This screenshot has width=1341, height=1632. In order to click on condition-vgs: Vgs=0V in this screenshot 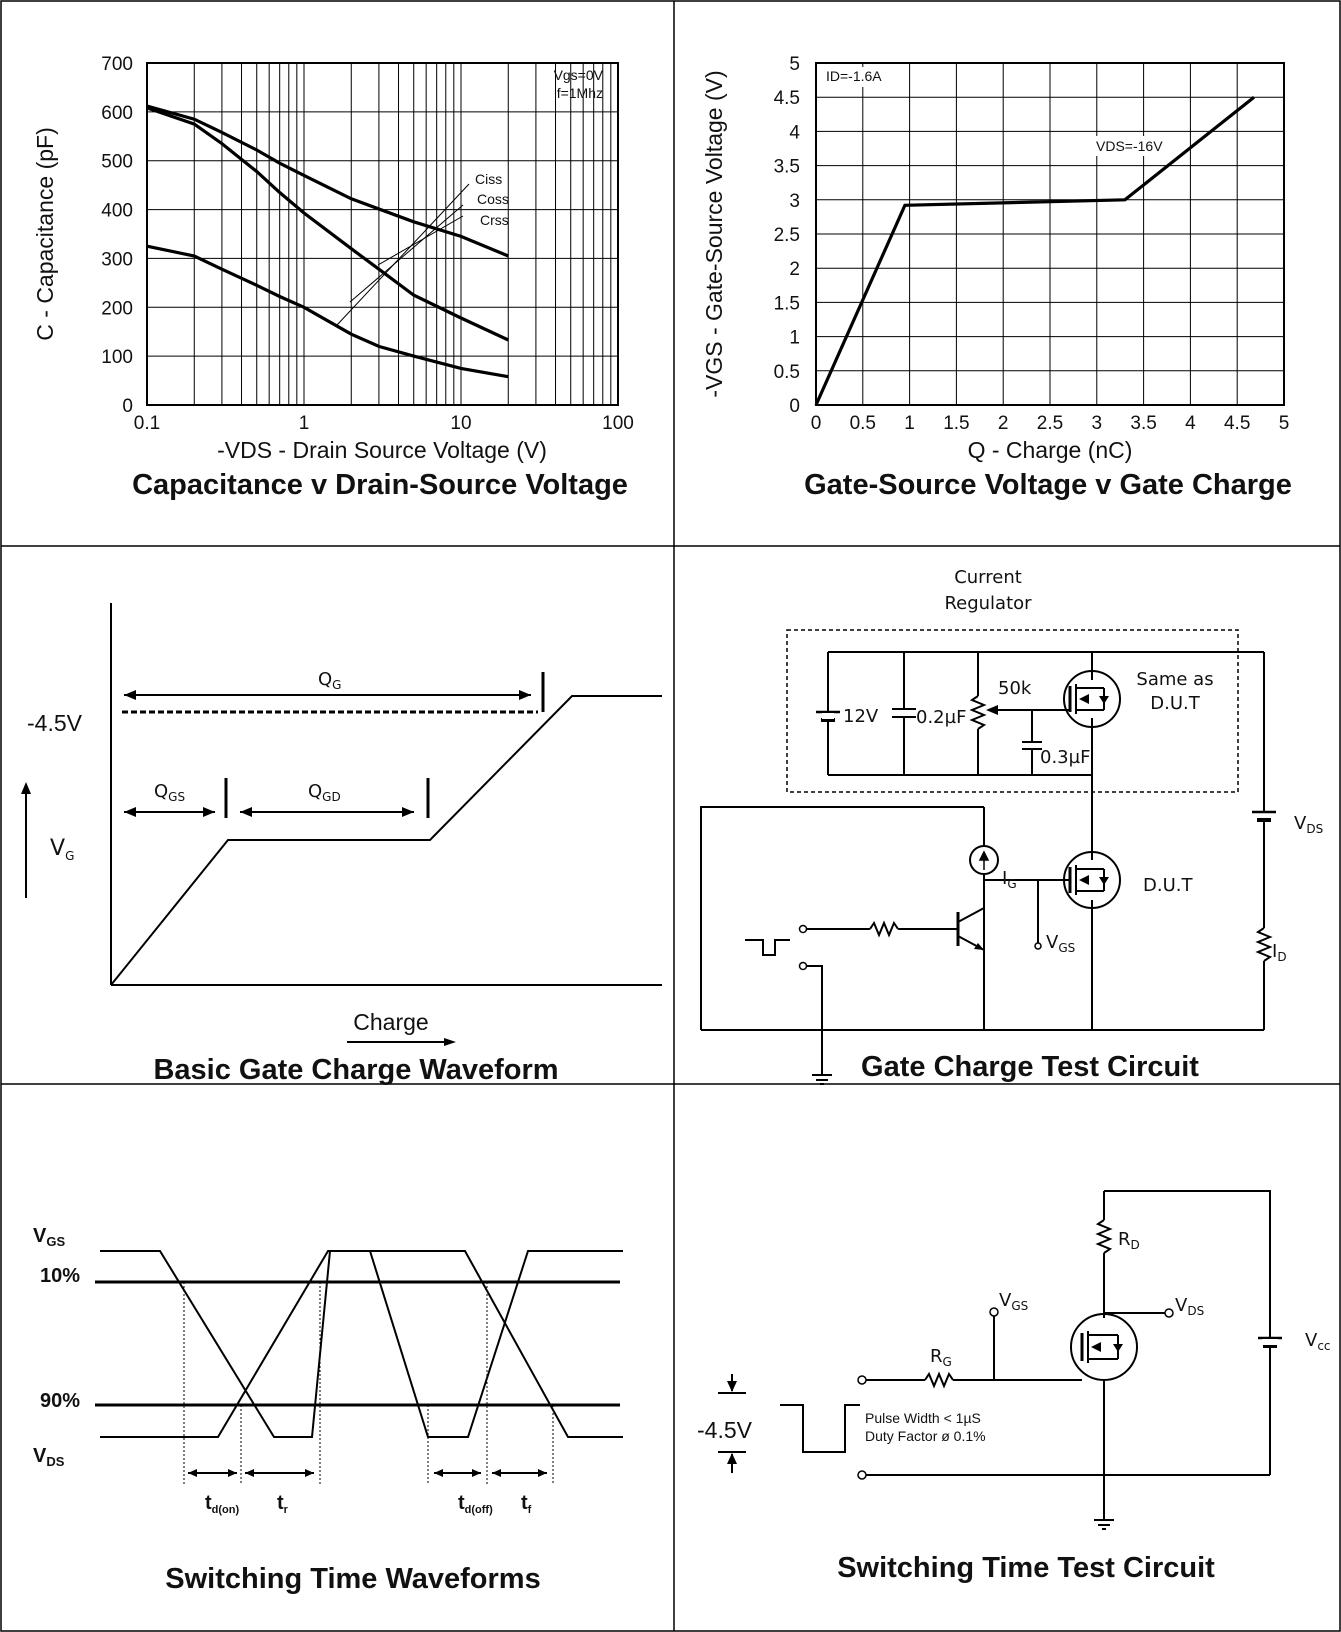, I will do `click(579, 75)`.